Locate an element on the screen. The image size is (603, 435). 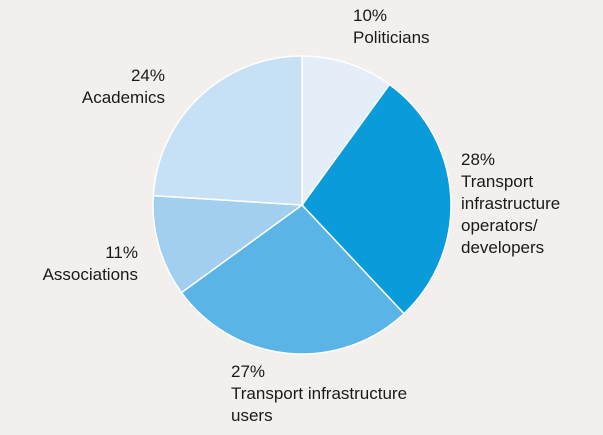
category-label: Transport infrastructure users is located at coordinates (319, 404).